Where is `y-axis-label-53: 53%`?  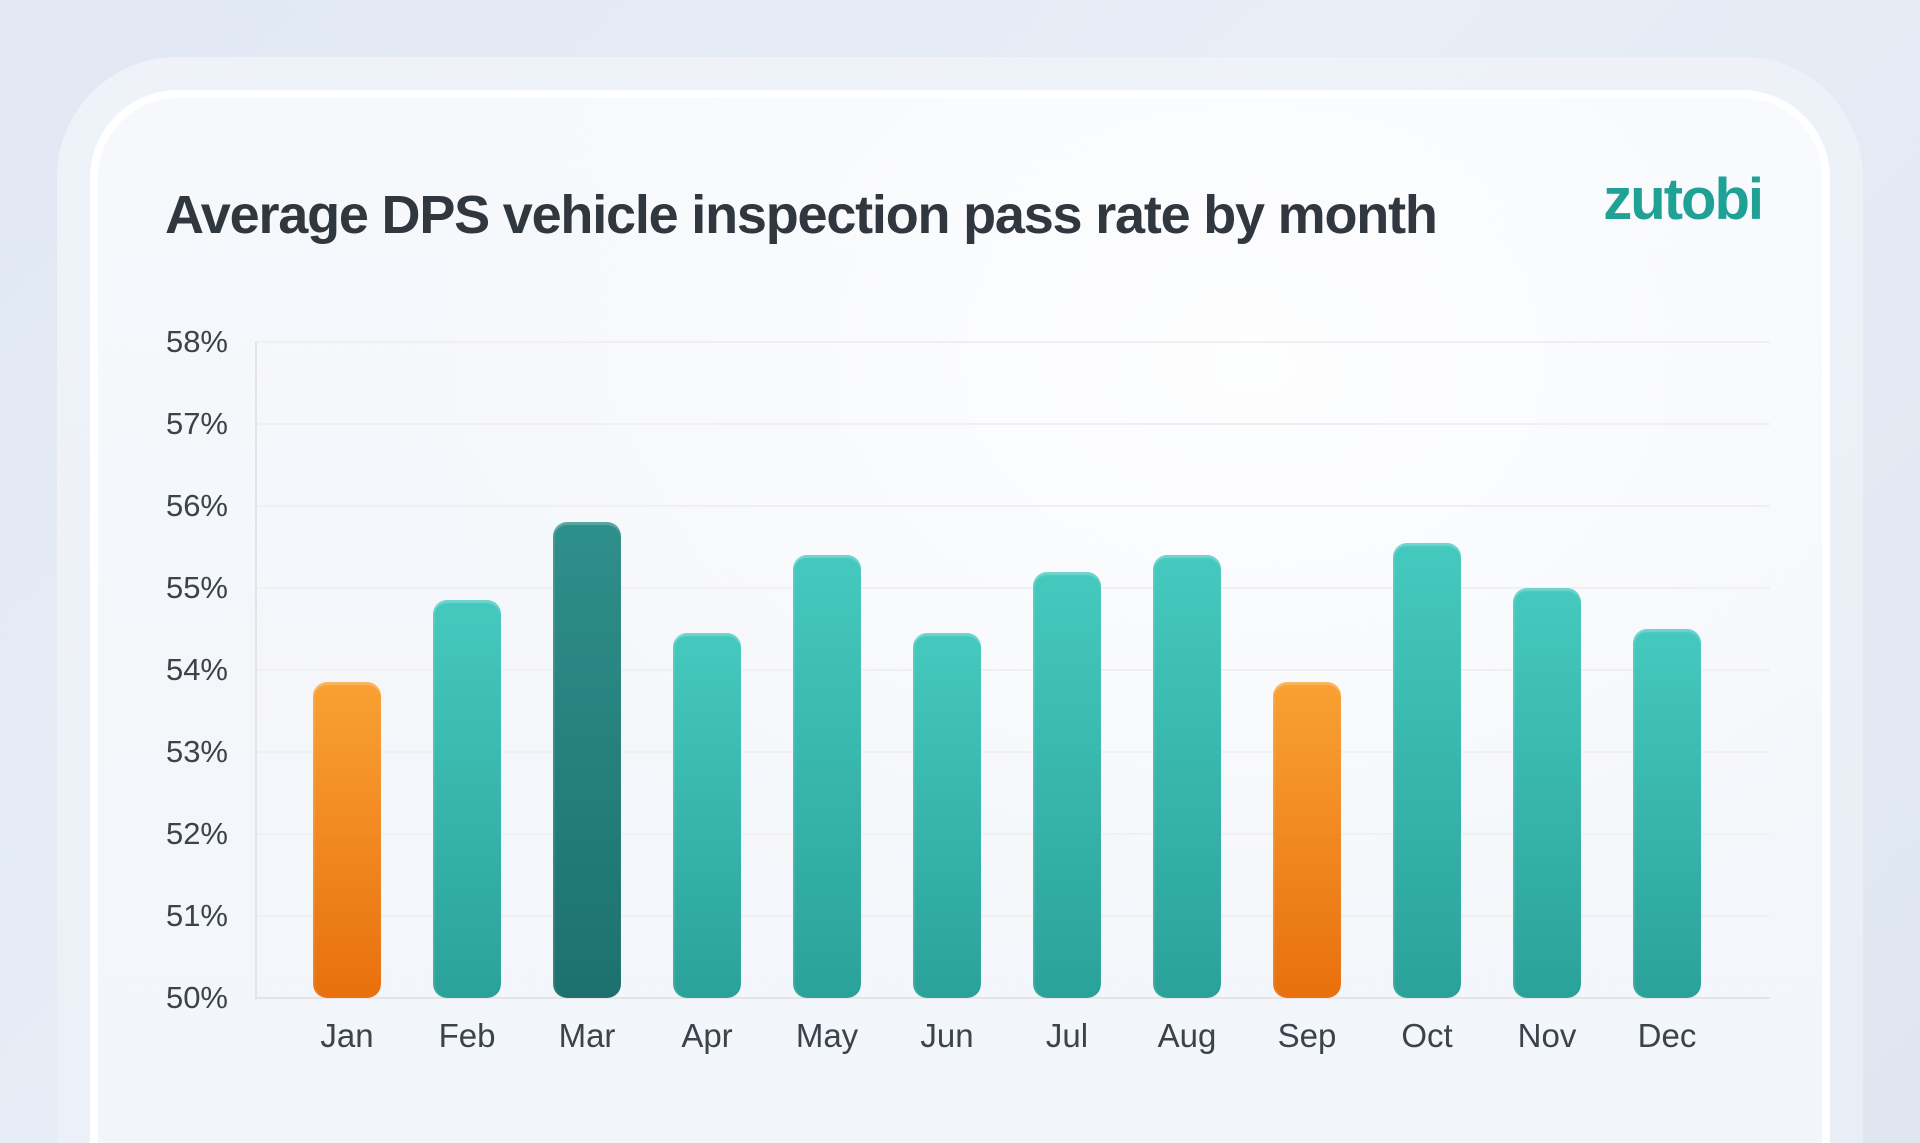
y-axis-label-53: 53% is located at coordinates (196, 751).